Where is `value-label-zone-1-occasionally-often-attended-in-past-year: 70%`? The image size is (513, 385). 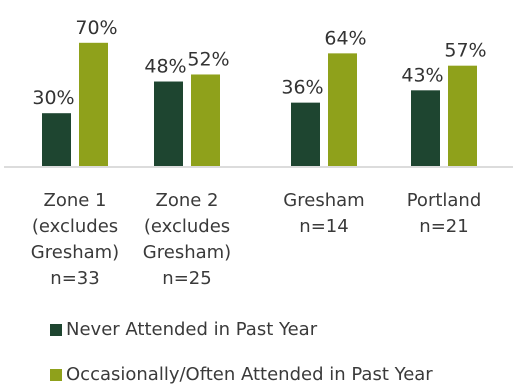 value-label-zone-1-occasionally-often-attended-in-past-year: 70% is located at coordinates (96, 28).